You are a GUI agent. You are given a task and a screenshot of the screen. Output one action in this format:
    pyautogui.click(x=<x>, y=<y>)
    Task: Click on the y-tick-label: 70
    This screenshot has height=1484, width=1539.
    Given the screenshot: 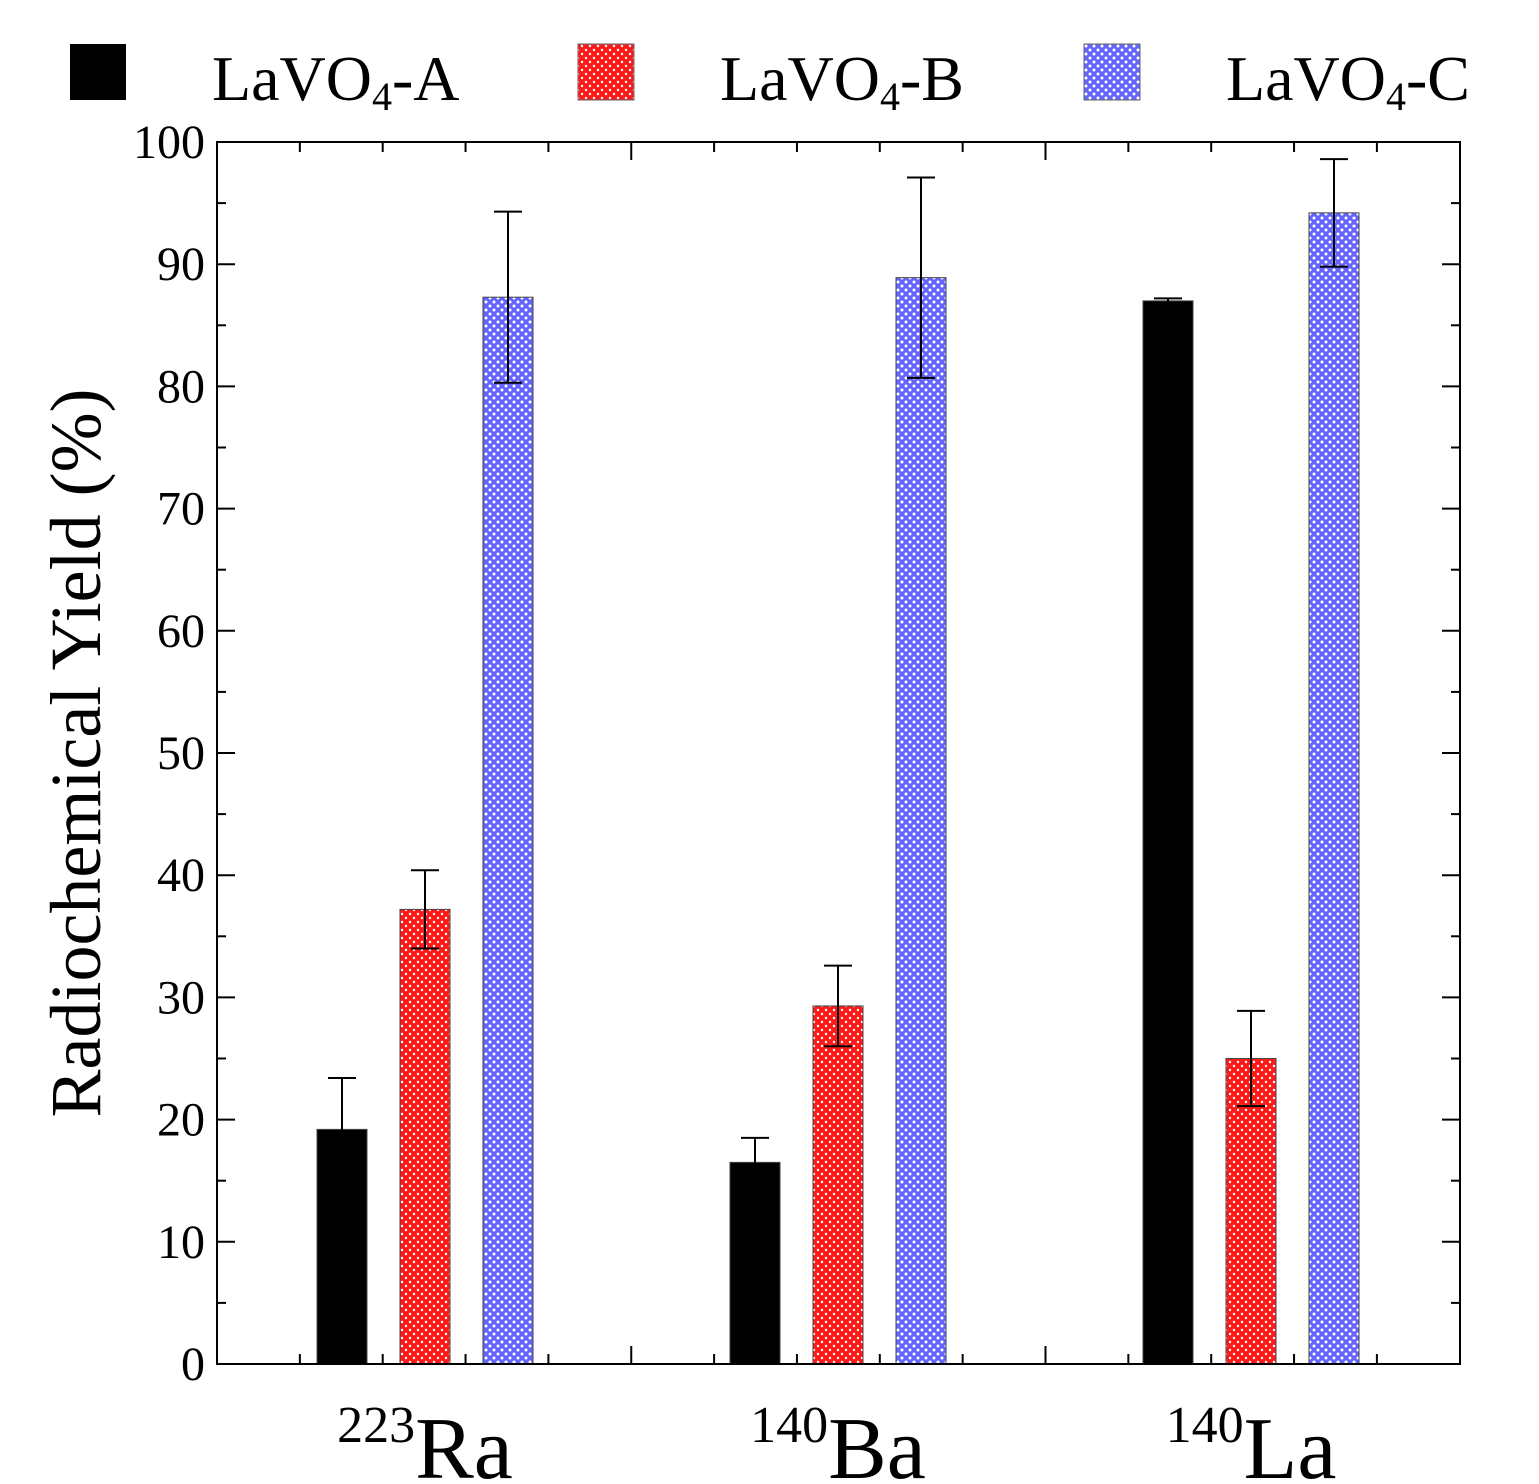 What is the action you would take?
    pyautogui.click(x=181, y=509)
    